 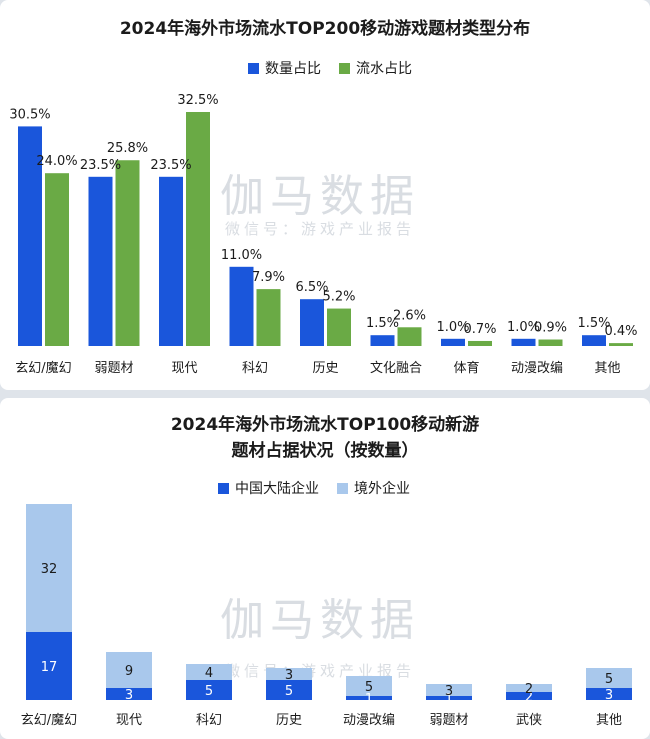 I want to click on data-label-overseas: 32, so click(x=49, y=569).